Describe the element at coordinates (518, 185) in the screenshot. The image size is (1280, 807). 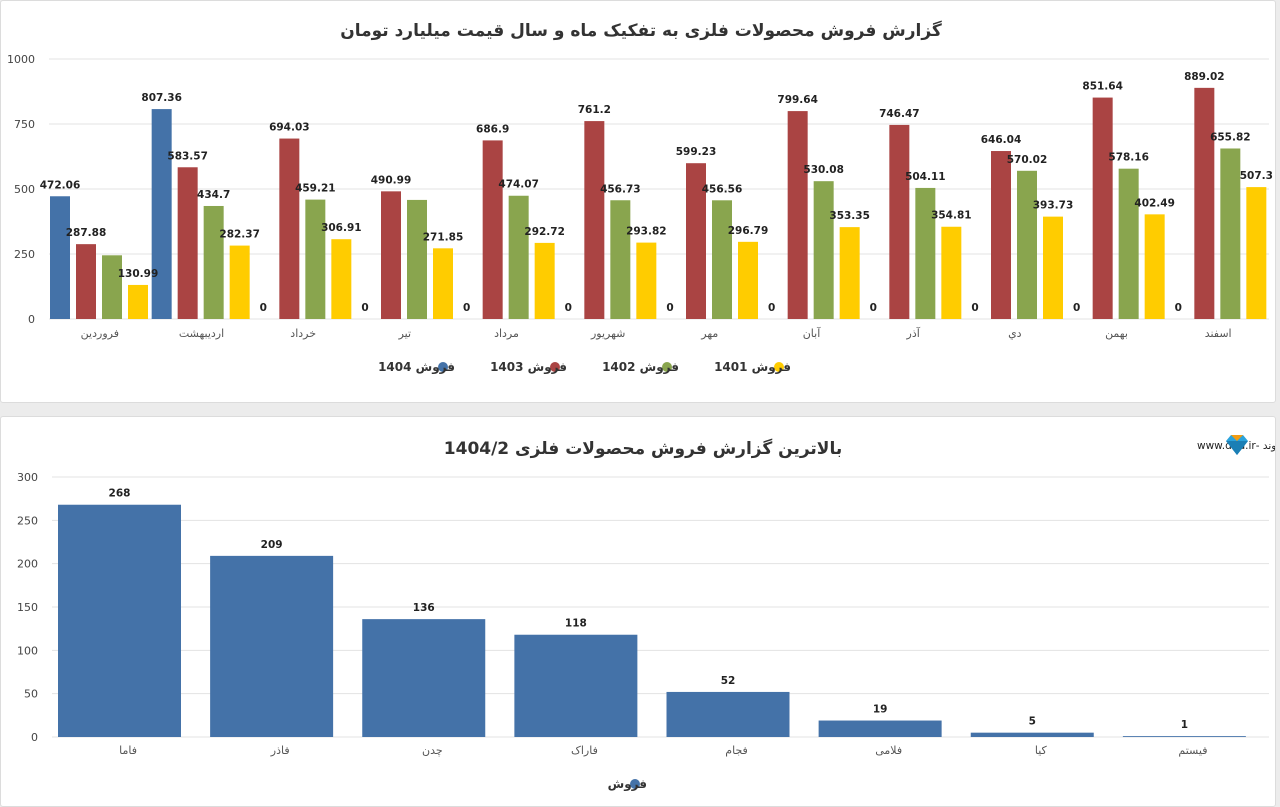
I see `data-label: 474.07` at that location.